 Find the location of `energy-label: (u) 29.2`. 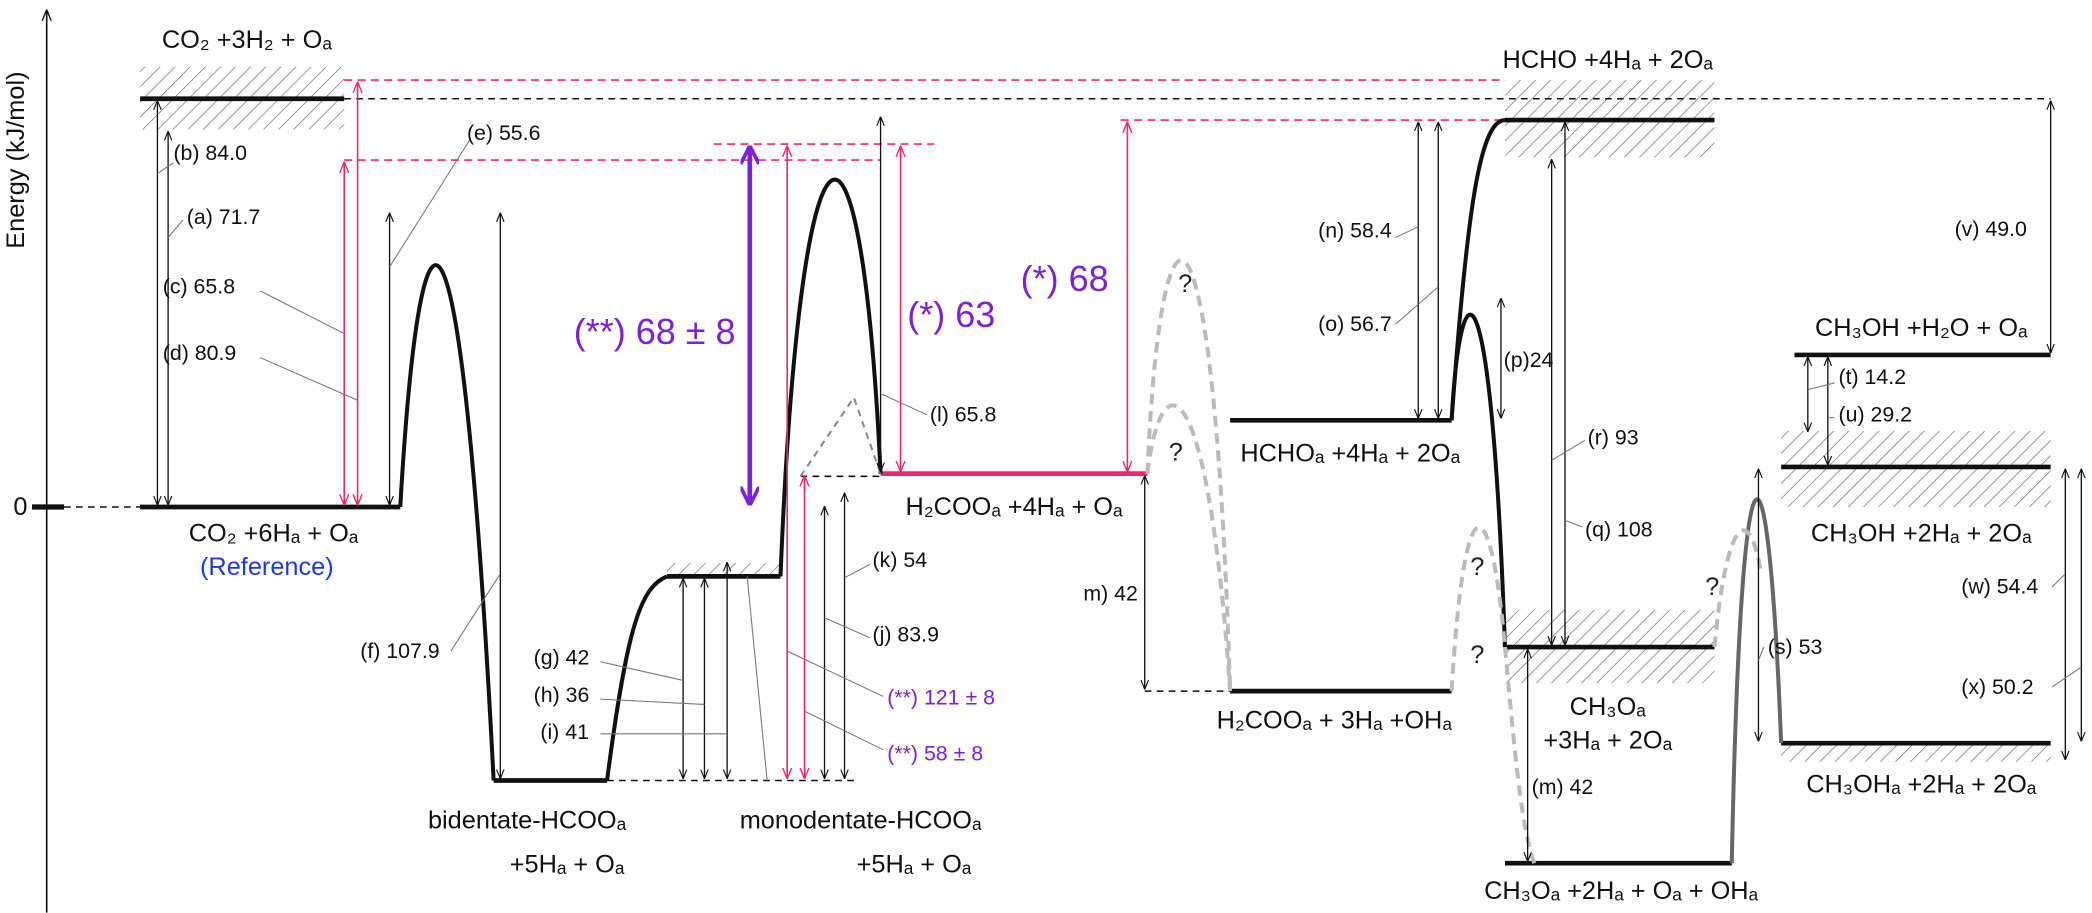

energy-label: (u) 29.2 is located at coordinates (1876, 415).